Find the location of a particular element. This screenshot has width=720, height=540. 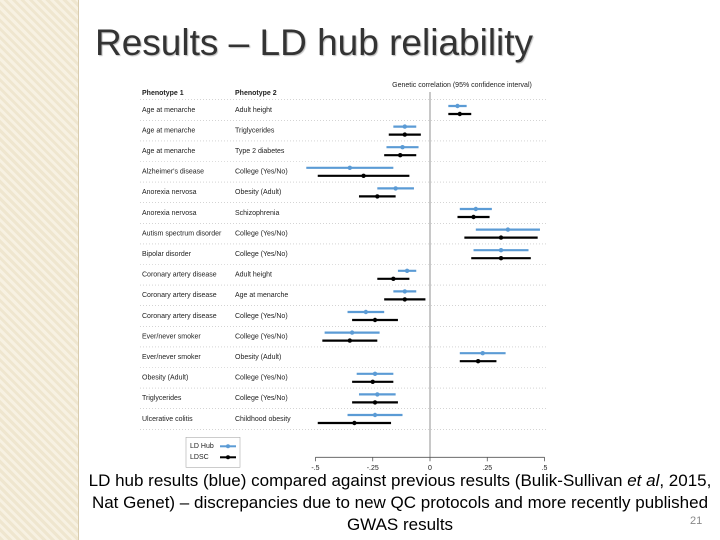

row-label: Childhood obesity is located at coordinates (263, 419).